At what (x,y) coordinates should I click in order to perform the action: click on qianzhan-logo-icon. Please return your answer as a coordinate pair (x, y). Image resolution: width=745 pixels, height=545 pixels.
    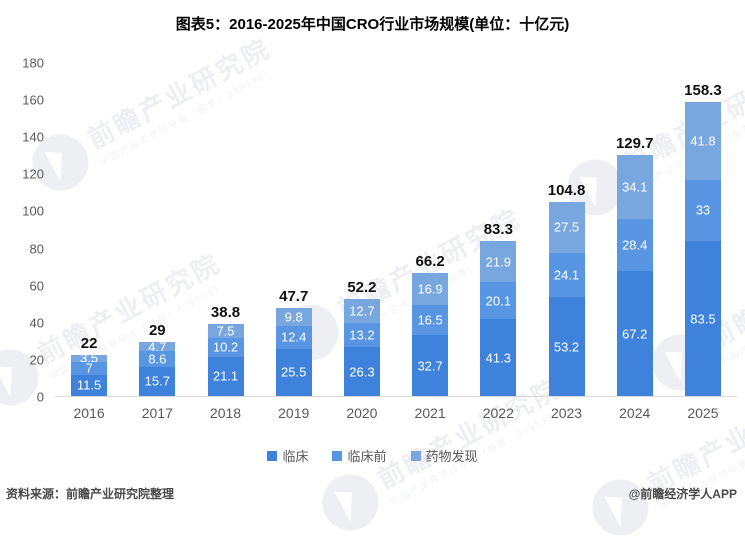
    Looking at the image, I should click on (620, 507).